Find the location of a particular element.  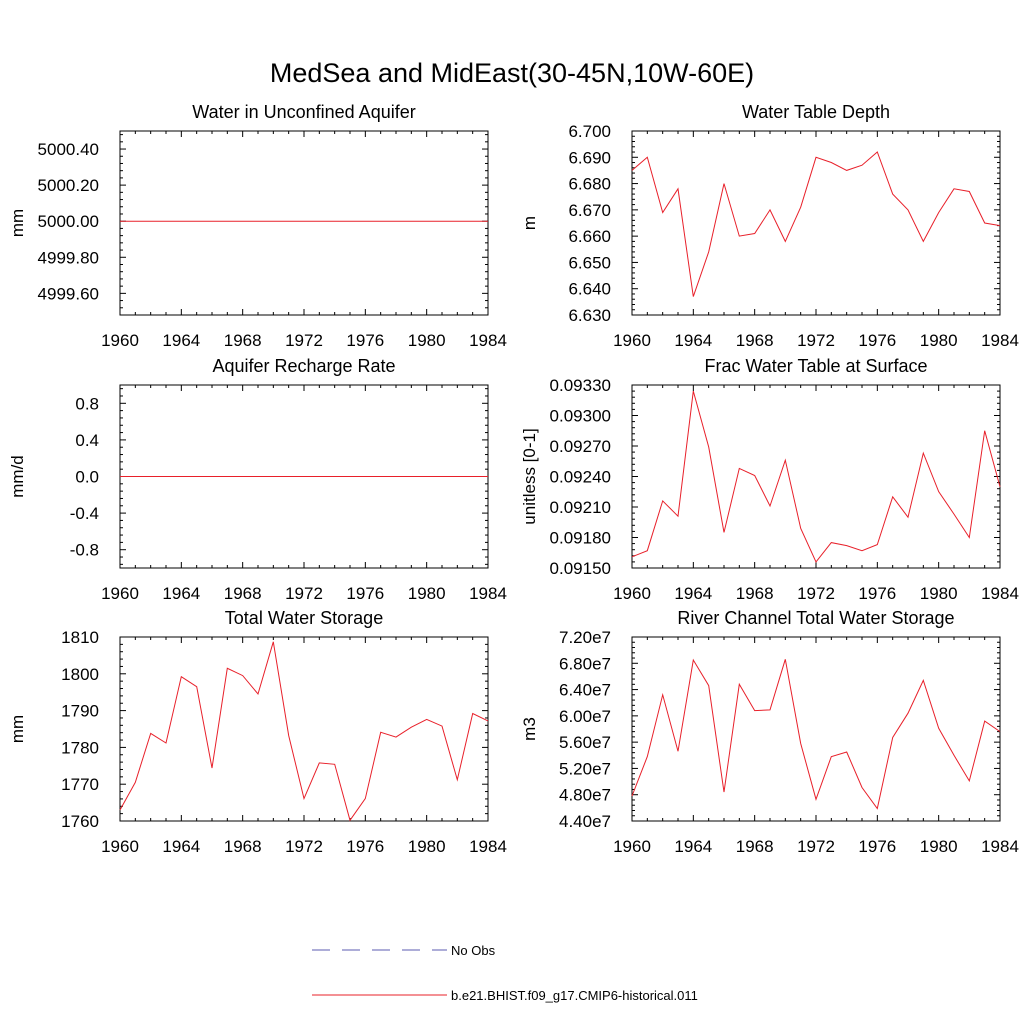

y-tick-label: 0.09330 is located at coordinates (580, 385).